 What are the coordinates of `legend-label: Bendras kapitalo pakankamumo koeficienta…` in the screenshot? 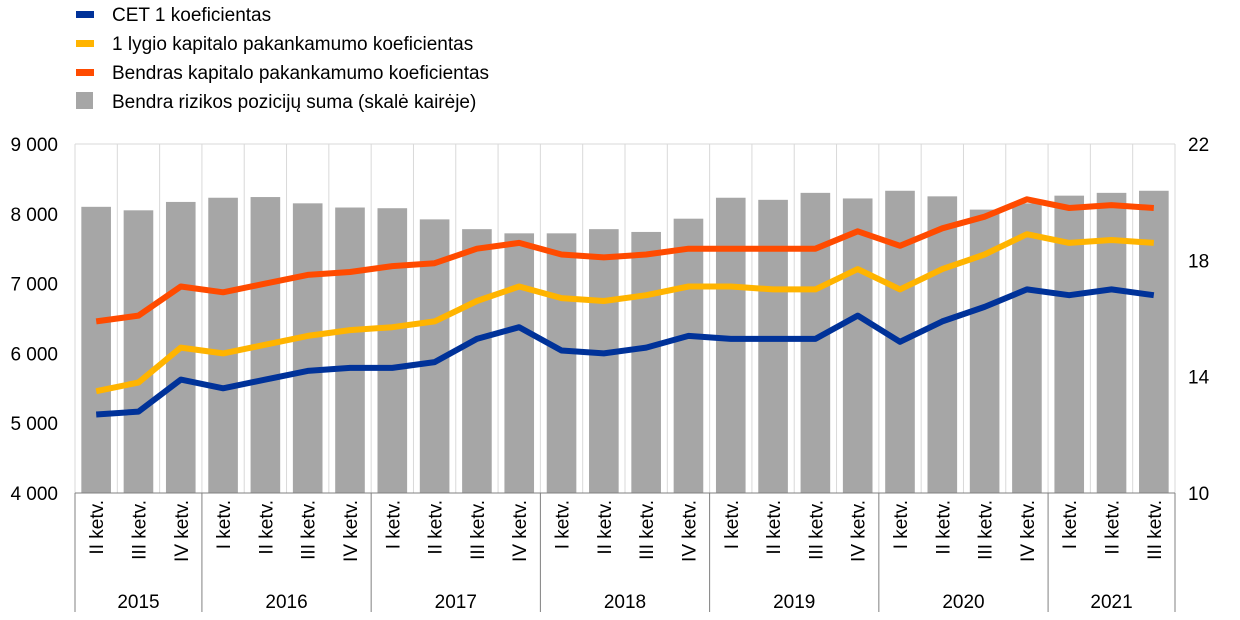 It's located at (300, 73).